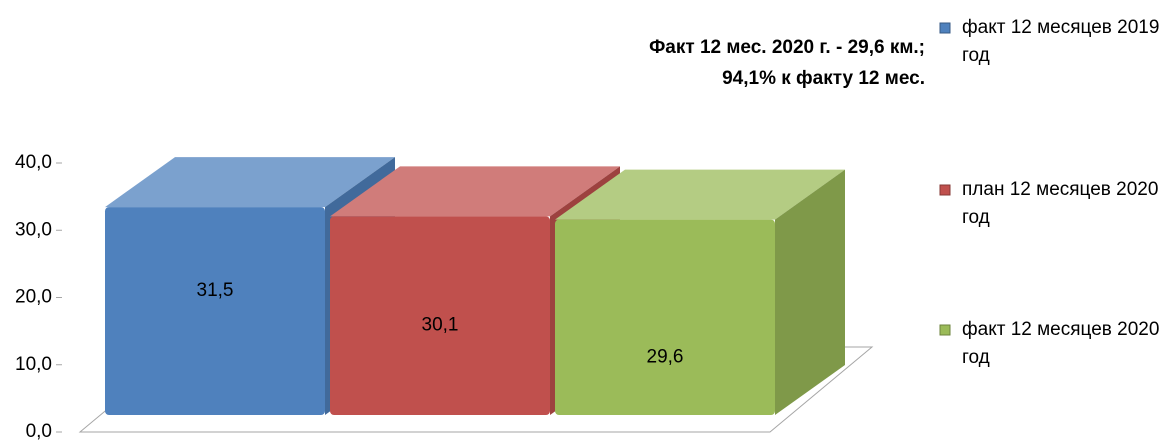  I want to click on legend-label: факт 12 месяцев 2019 год, so click(1060, 41).